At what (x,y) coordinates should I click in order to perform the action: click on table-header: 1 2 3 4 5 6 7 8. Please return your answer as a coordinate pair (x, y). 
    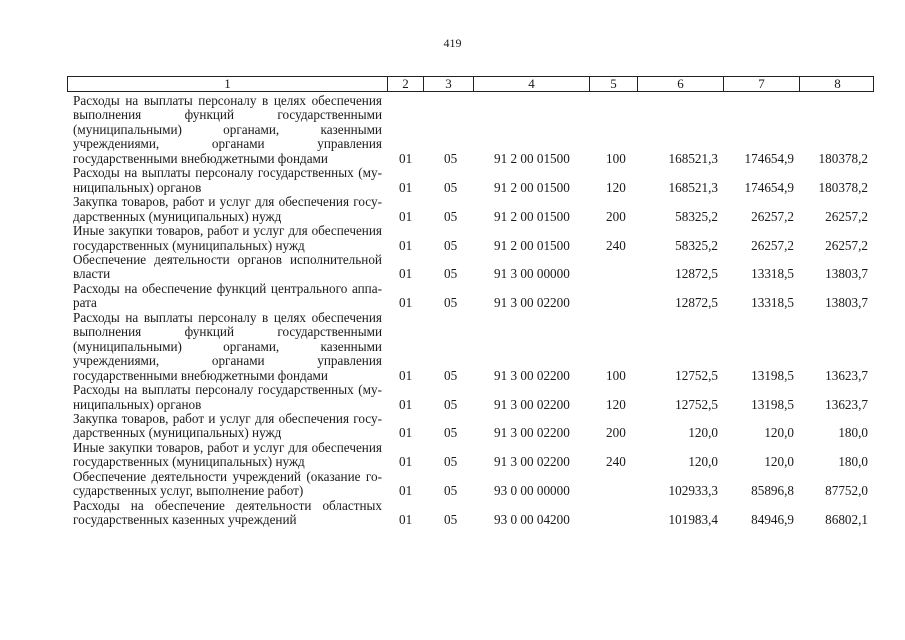
    Looking at the image, I should click on (470, 84).